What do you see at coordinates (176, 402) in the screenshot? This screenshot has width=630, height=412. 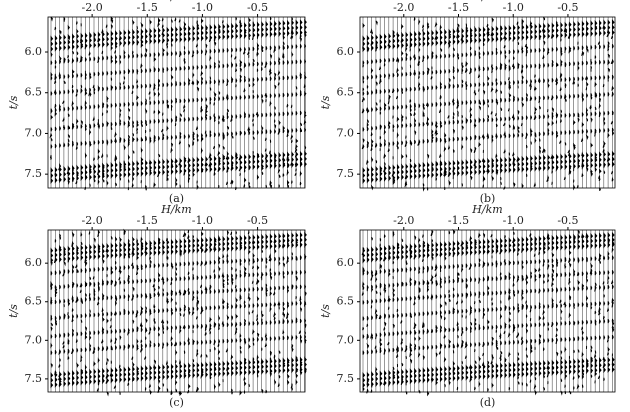 I see `panel-label: (c)` at bounding box center [176, 402].